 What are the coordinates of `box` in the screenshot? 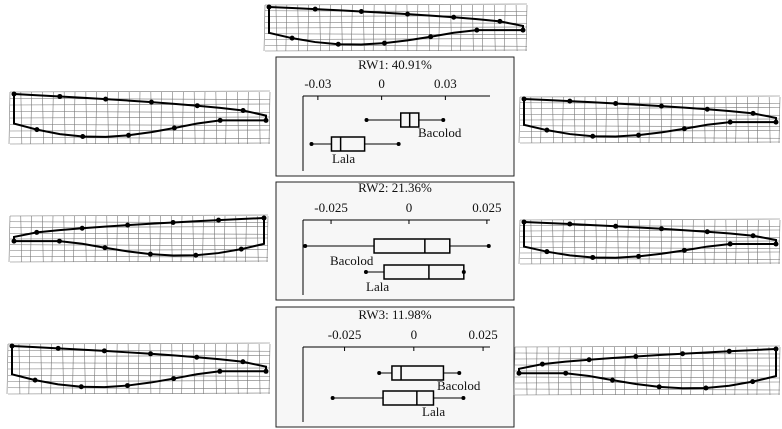 It's located at (418, 373).